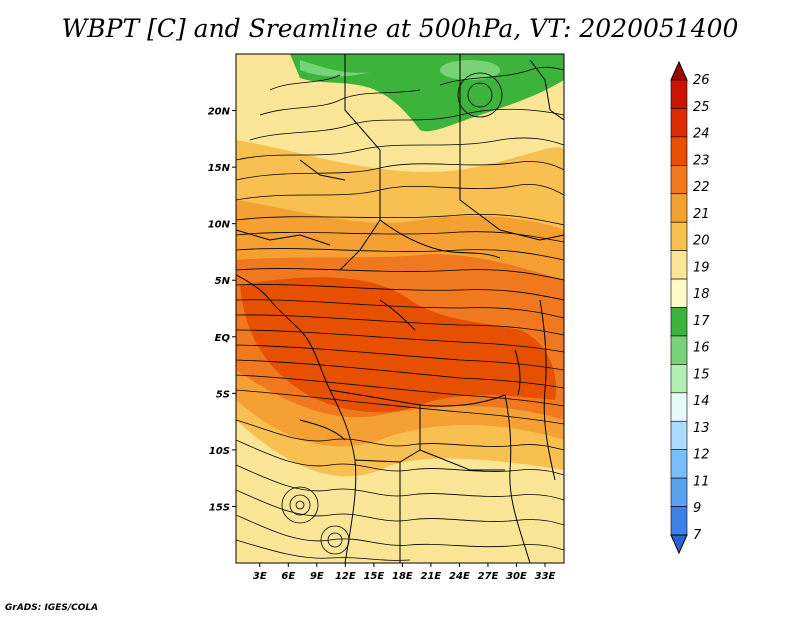 Image resolution: width=800 pixels, height=618 pixels. I want to click on lon-label: 6E, so click(288, 576).